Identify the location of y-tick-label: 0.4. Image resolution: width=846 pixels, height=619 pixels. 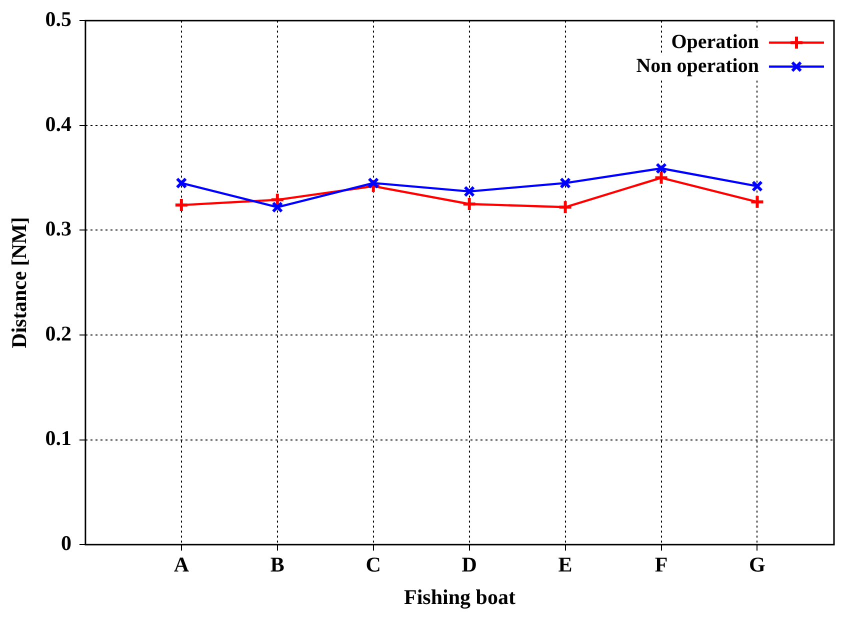
(58, 124).